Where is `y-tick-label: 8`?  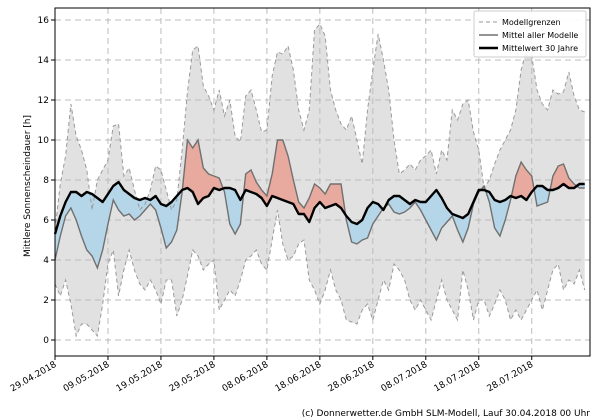 y-tick-label: 8 is located at coordinates (46, 181).